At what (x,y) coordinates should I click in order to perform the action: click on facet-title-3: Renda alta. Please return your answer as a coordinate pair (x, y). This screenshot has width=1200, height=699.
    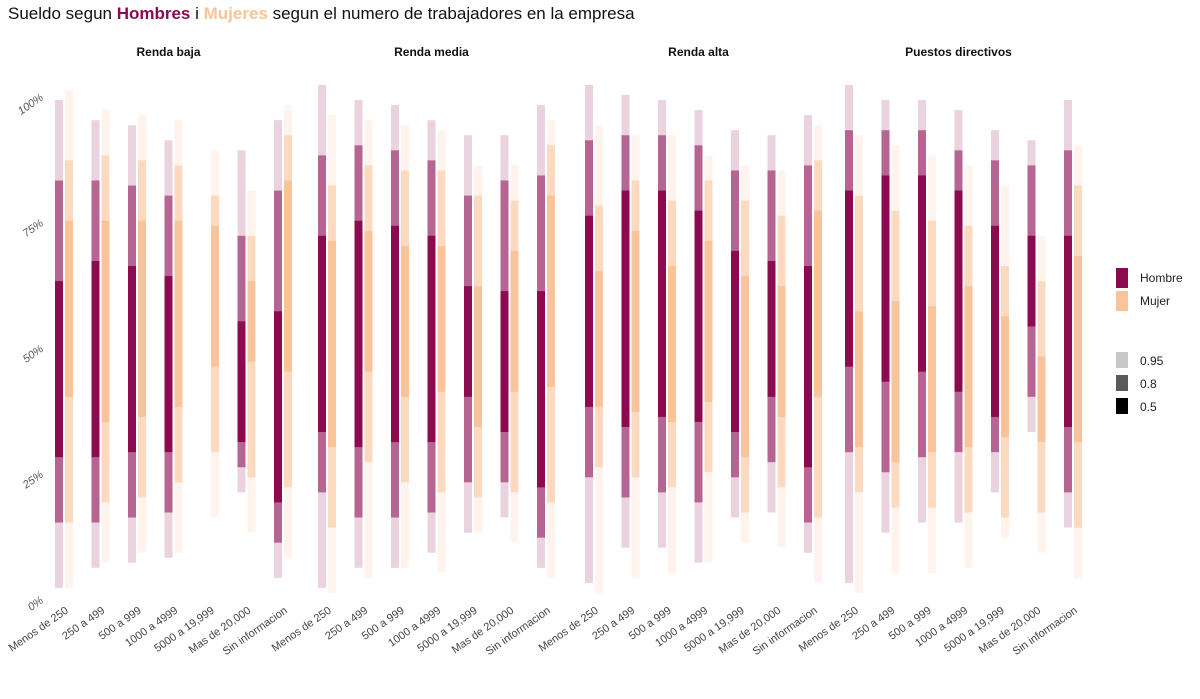
    Looking at the image, I should click on (698, 52).